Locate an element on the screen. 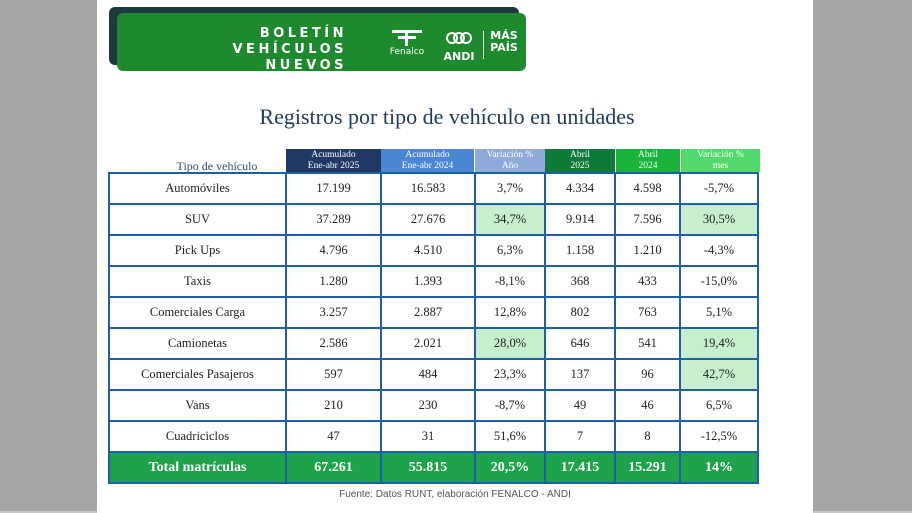 The height and width of the screenshot is (513, 912). maspais-line1: MÁS is located at coordinates (504, 35).